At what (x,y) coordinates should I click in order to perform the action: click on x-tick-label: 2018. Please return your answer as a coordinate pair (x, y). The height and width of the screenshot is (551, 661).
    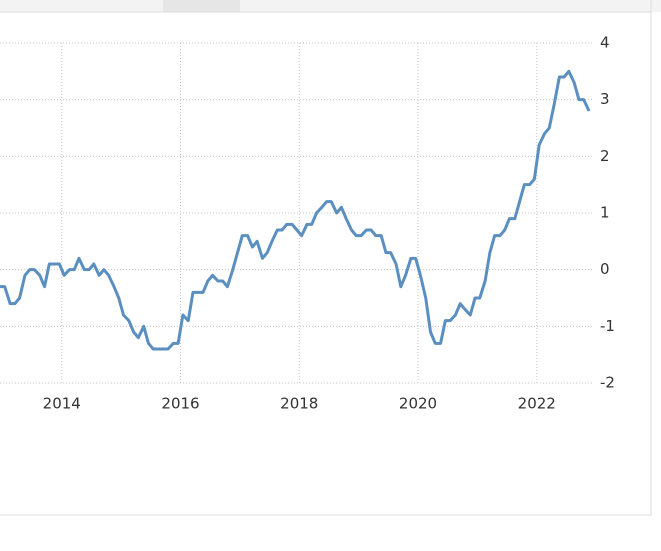
    Looking at the image, I should click on (299, 404).